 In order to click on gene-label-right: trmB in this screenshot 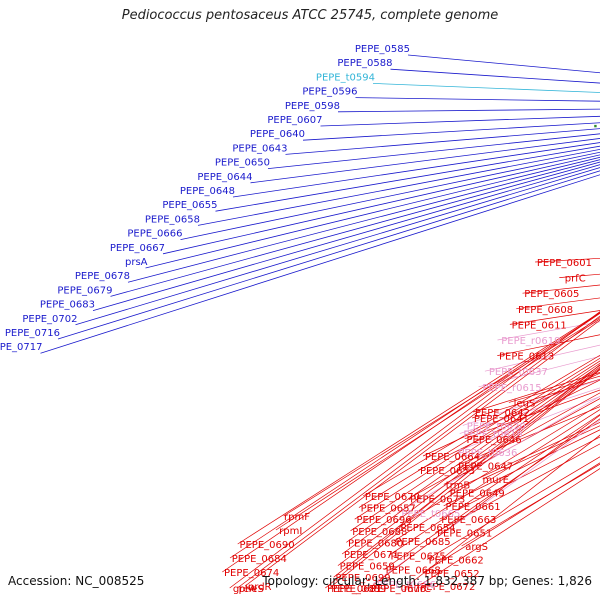, I will do `click(458, 485)`.